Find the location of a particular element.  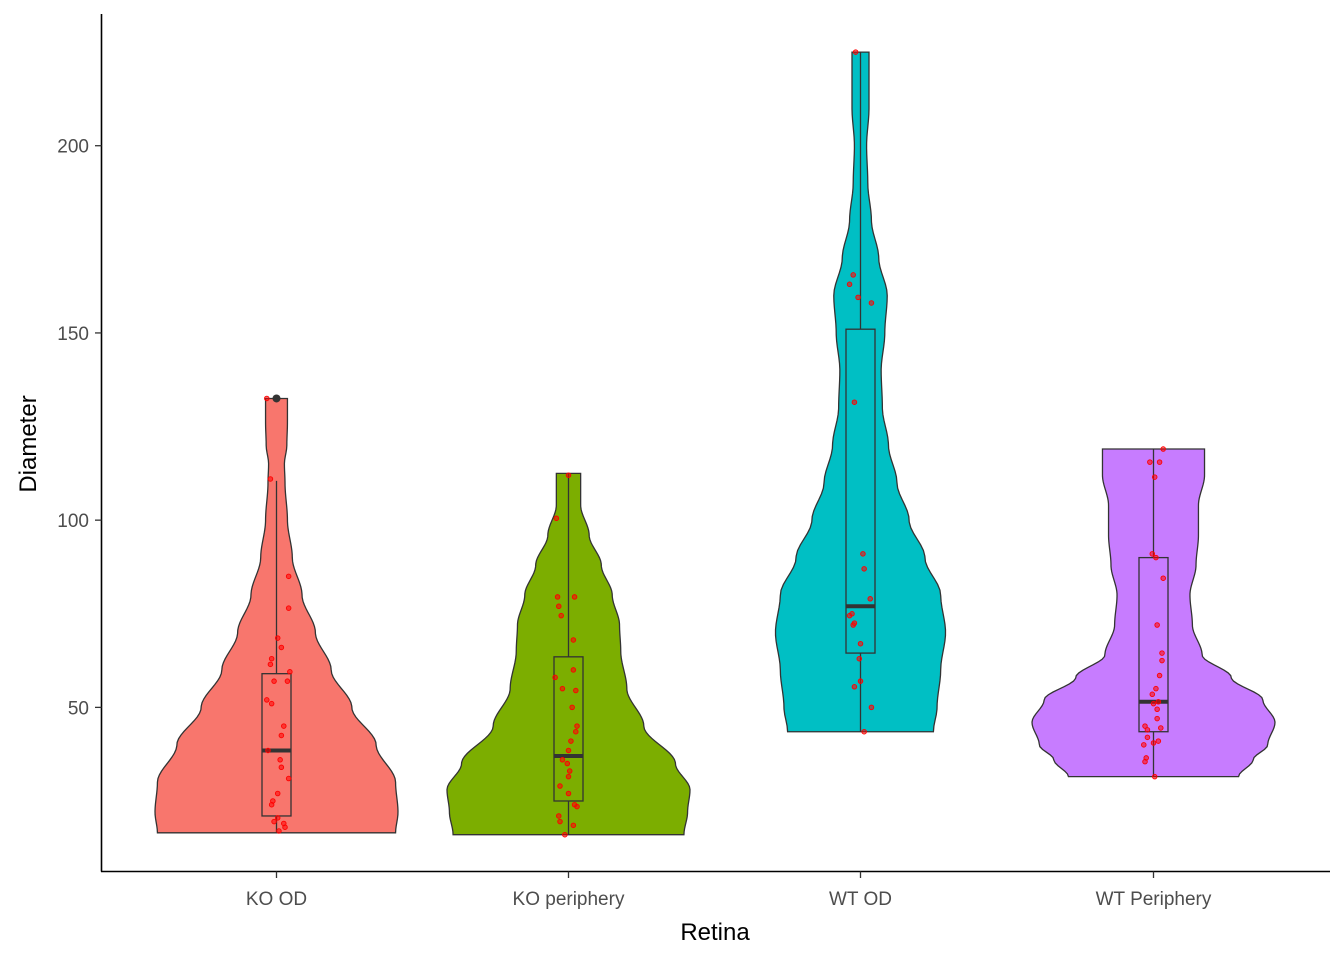

x-tick-label-wt-periphery: WT Periphery is located at coordinates (1154, 899).